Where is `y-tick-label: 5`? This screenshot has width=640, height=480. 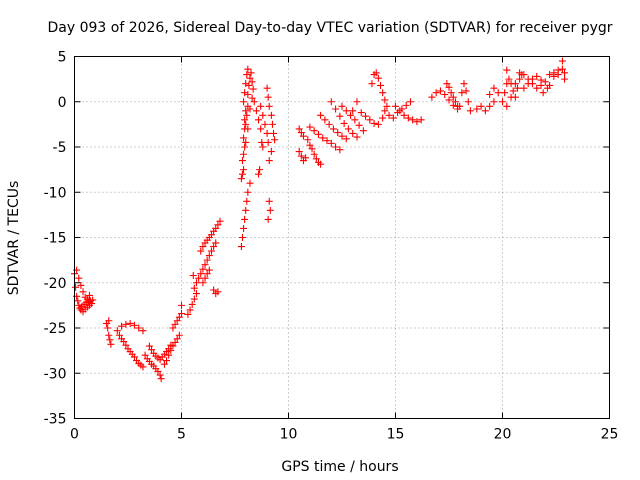 y-tick-label: 5 is located at coordinates (62, 58).